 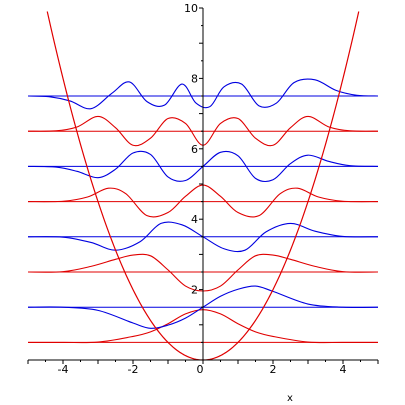 I want to click on x-tick-label: 2, so click(x=273, y=369).